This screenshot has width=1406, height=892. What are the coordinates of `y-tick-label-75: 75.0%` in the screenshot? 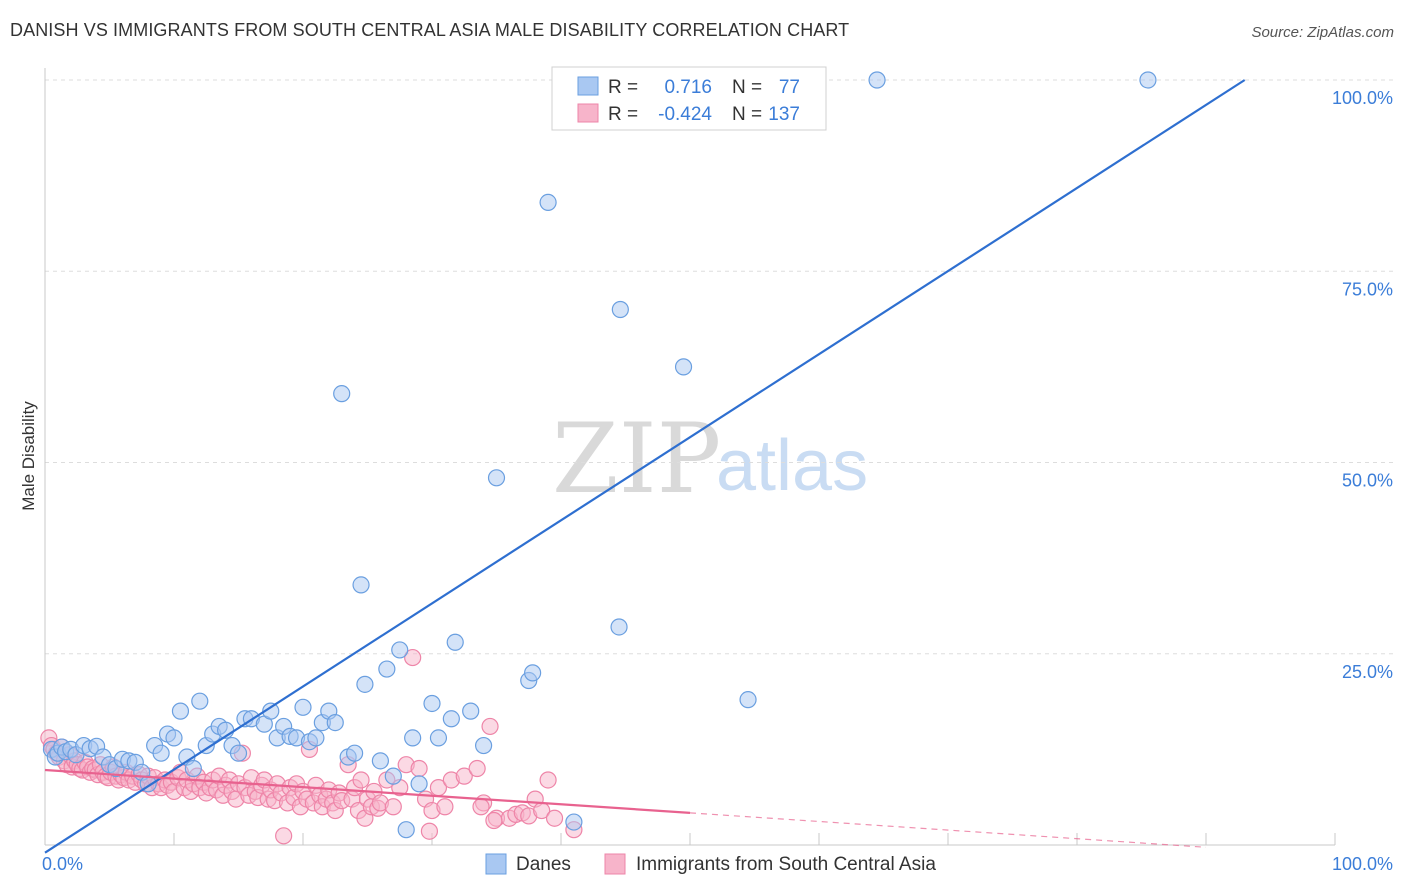 It's located at (1367, 289).